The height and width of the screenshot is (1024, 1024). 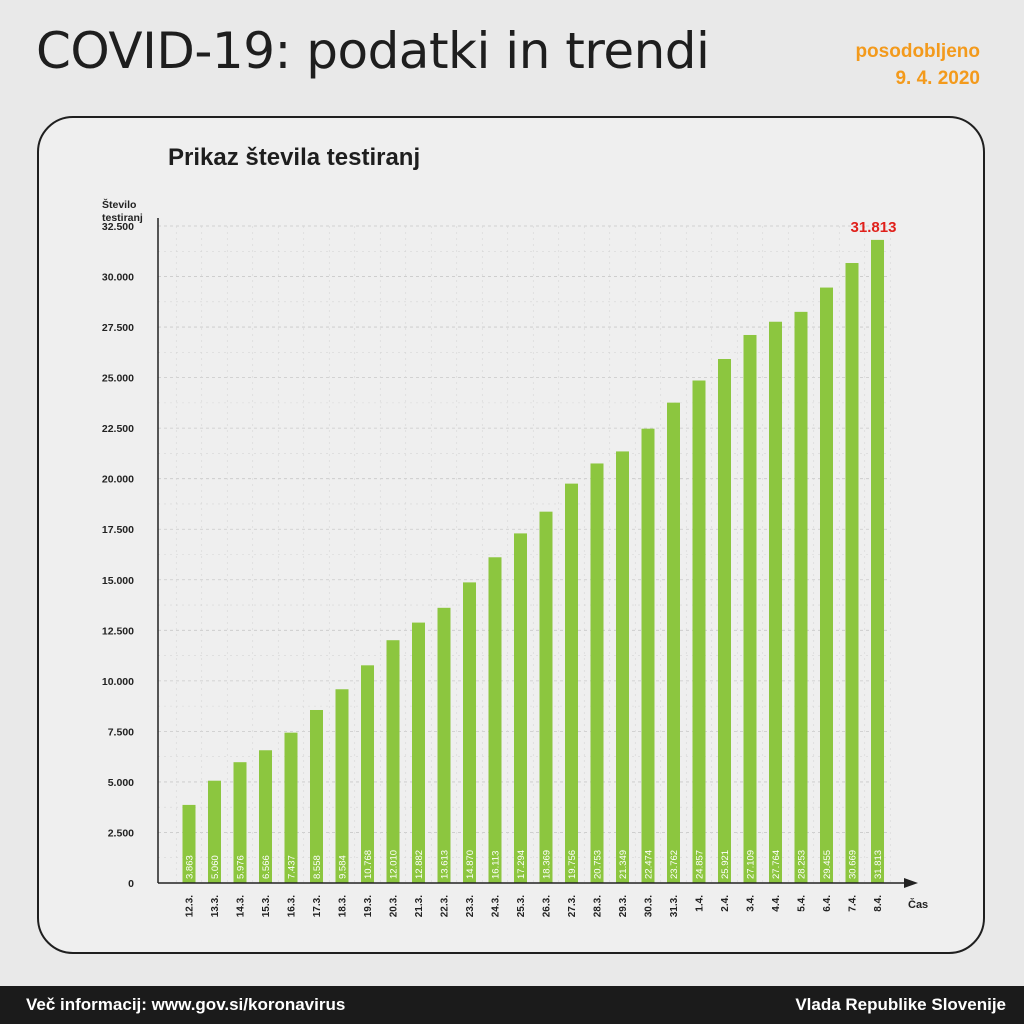 I want to click on x-tick-label: 25.3., so click(x=521, y=906).